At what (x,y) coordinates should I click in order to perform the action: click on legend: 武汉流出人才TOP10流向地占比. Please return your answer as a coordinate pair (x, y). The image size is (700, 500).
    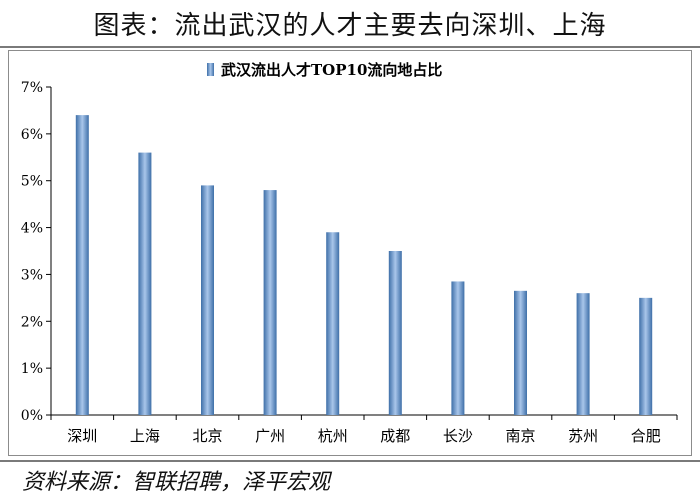
    Looking at the image, I should click on (324, 70).